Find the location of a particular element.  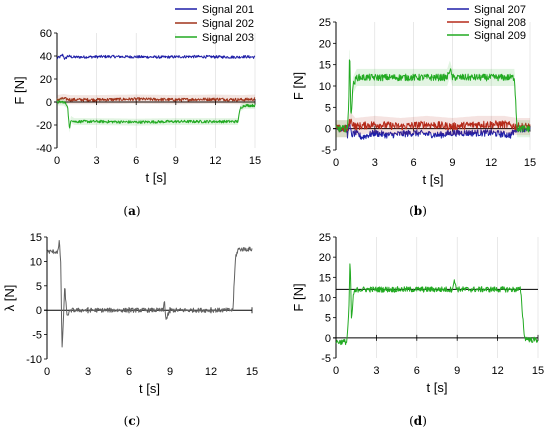

legend-label: Signal 207 is located at coordinates (500, 10).